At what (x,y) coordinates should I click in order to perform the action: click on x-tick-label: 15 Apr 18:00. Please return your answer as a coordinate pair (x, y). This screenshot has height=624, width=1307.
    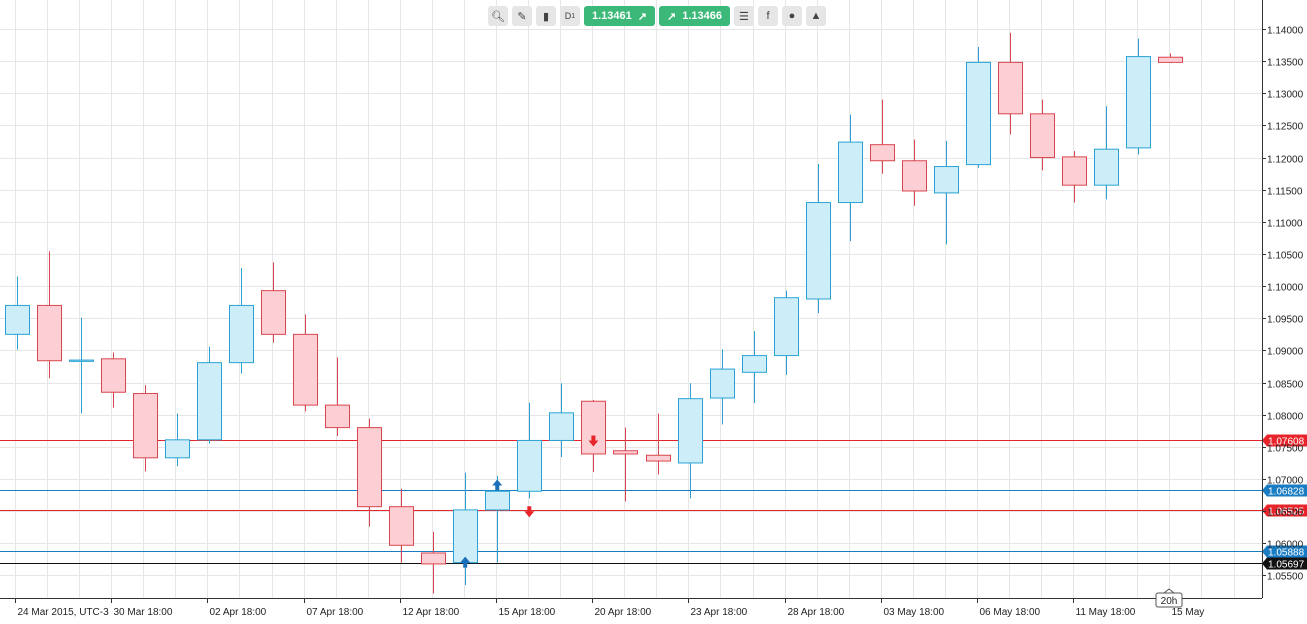
    Looking at the image, I should click on (527, 612).